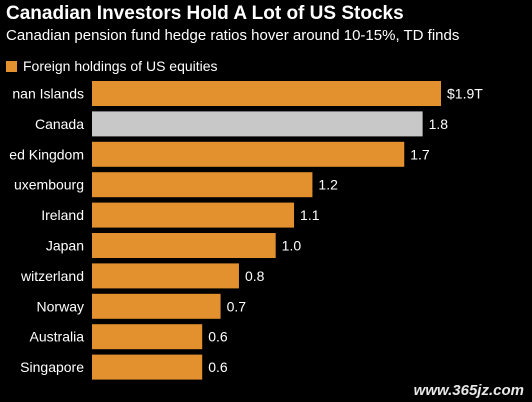 This screenshot has width=532, height=402. I want to click on value-label: 1.2, so click(328, 185).